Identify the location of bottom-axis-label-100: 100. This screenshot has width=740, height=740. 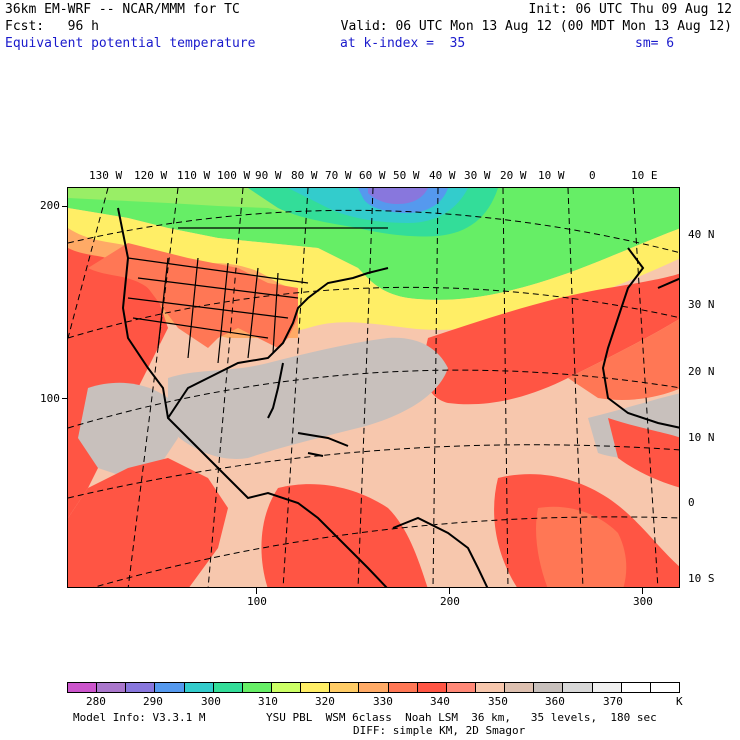
(257, 601).